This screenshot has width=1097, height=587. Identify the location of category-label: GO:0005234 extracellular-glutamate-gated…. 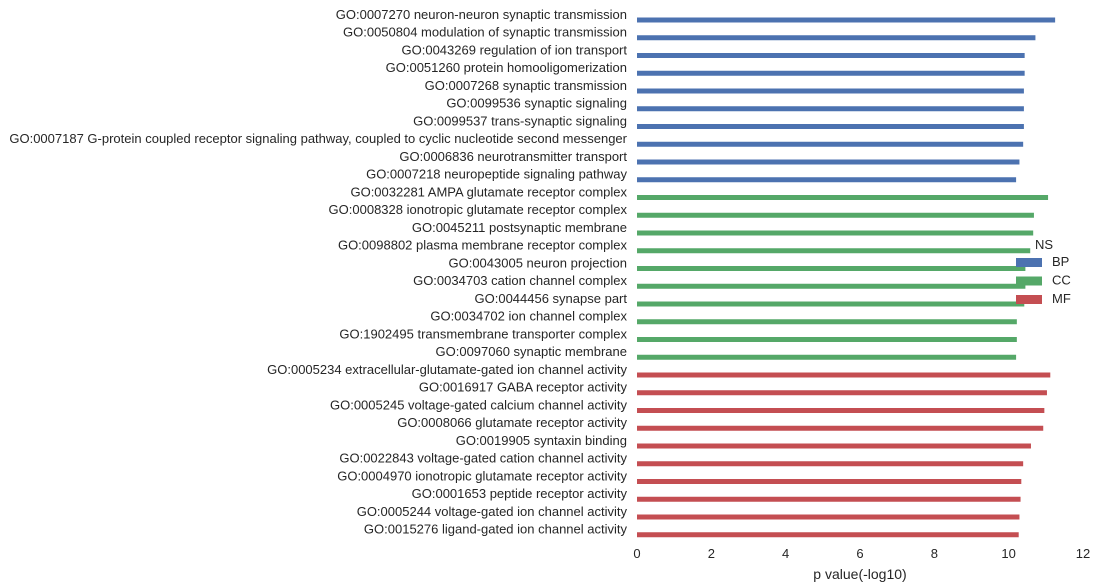
(447, 369).